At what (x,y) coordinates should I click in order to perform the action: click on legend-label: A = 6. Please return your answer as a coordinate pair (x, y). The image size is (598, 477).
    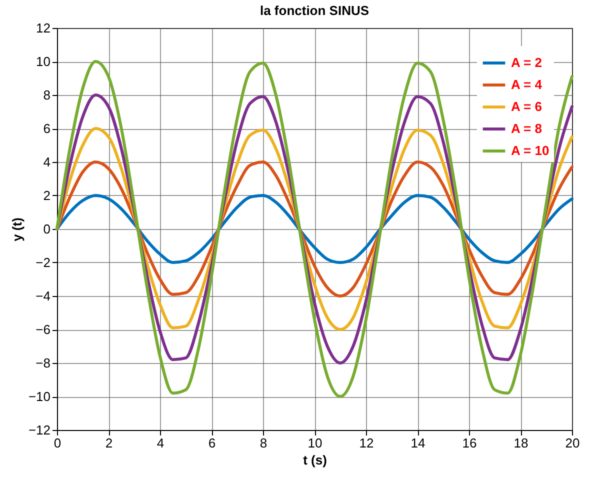
    Looking at the image, I should click on (526, 106).